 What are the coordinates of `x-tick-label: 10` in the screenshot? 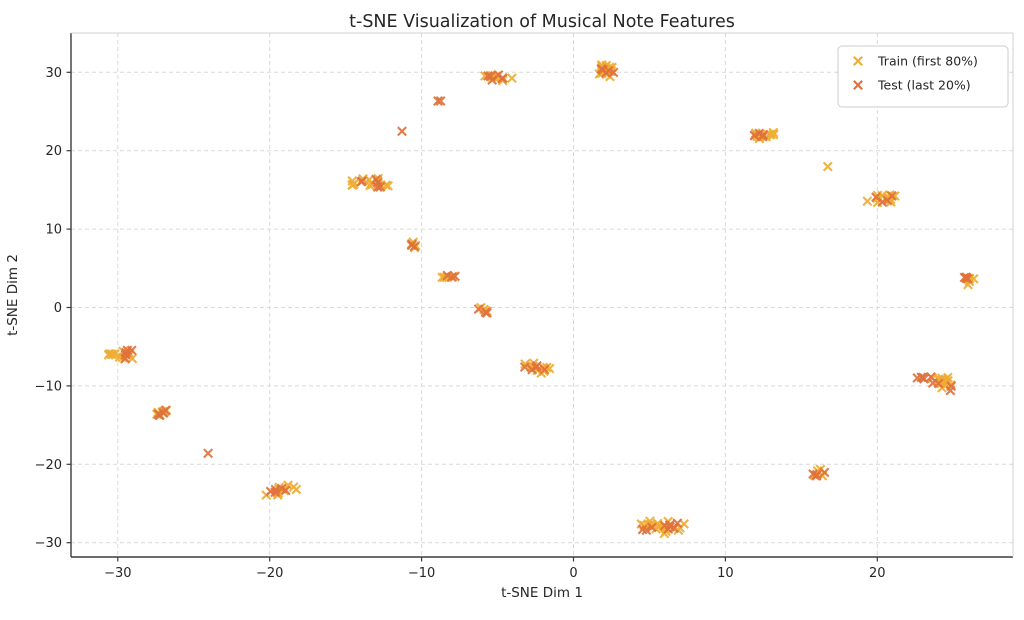 It's located at (725, 573).